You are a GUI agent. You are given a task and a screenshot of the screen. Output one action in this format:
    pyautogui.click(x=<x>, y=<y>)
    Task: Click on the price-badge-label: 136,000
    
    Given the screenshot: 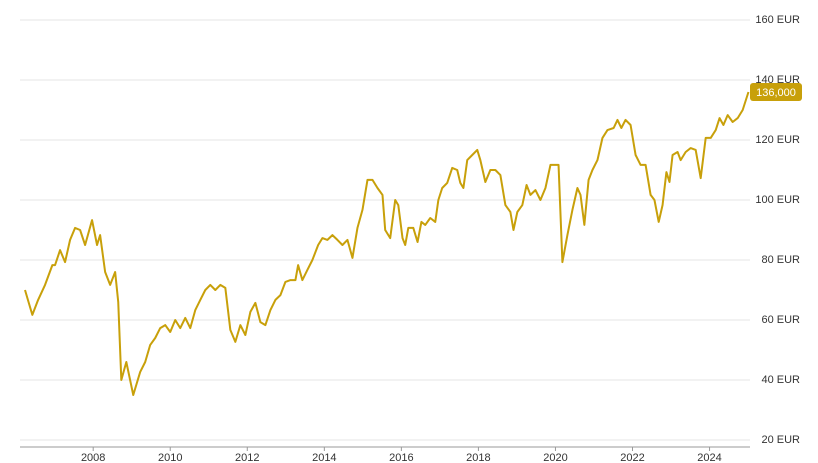 What is the action you would take?
    pyautogui.click(x=776, y=93)
    